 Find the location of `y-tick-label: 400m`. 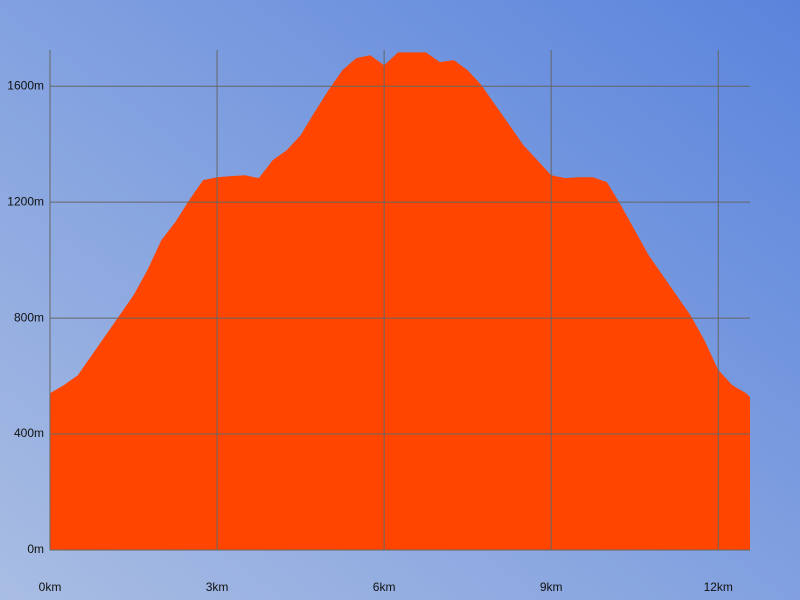

y-tick-label: 400m is located at coordinates (29, 433).